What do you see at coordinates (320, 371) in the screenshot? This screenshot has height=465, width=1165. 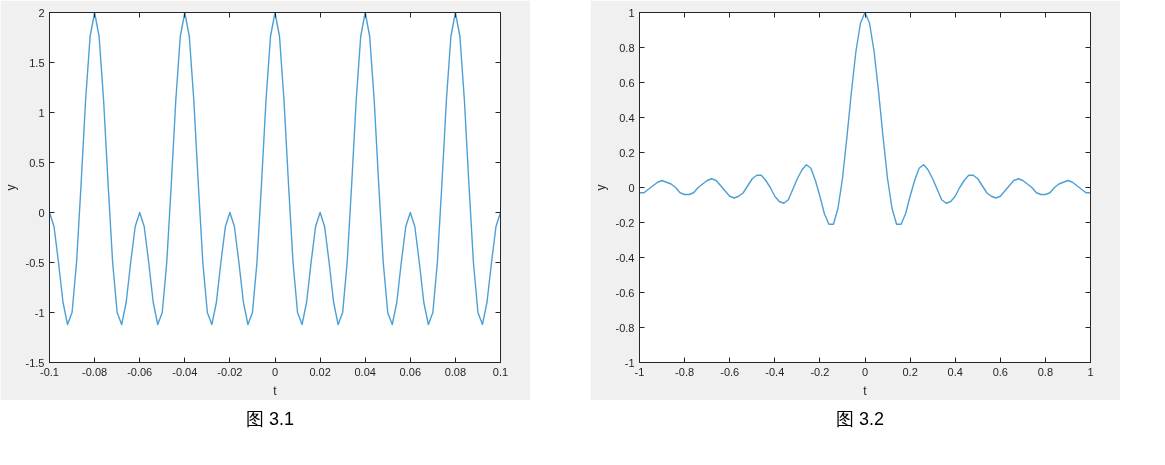 I see `x-tick-label: 0.02` at bounding box center [320, 371].